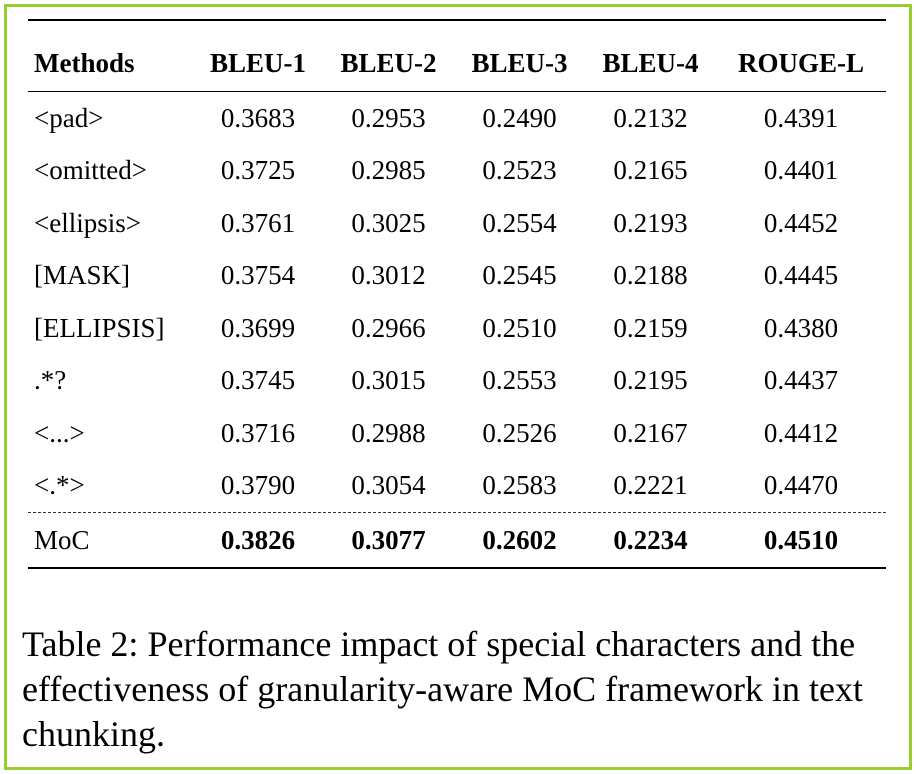 This screenshot has width=916, height=774. Describe the element at coordinates (457, 512) in the screenshot. I see `dashed-separator` at that location.